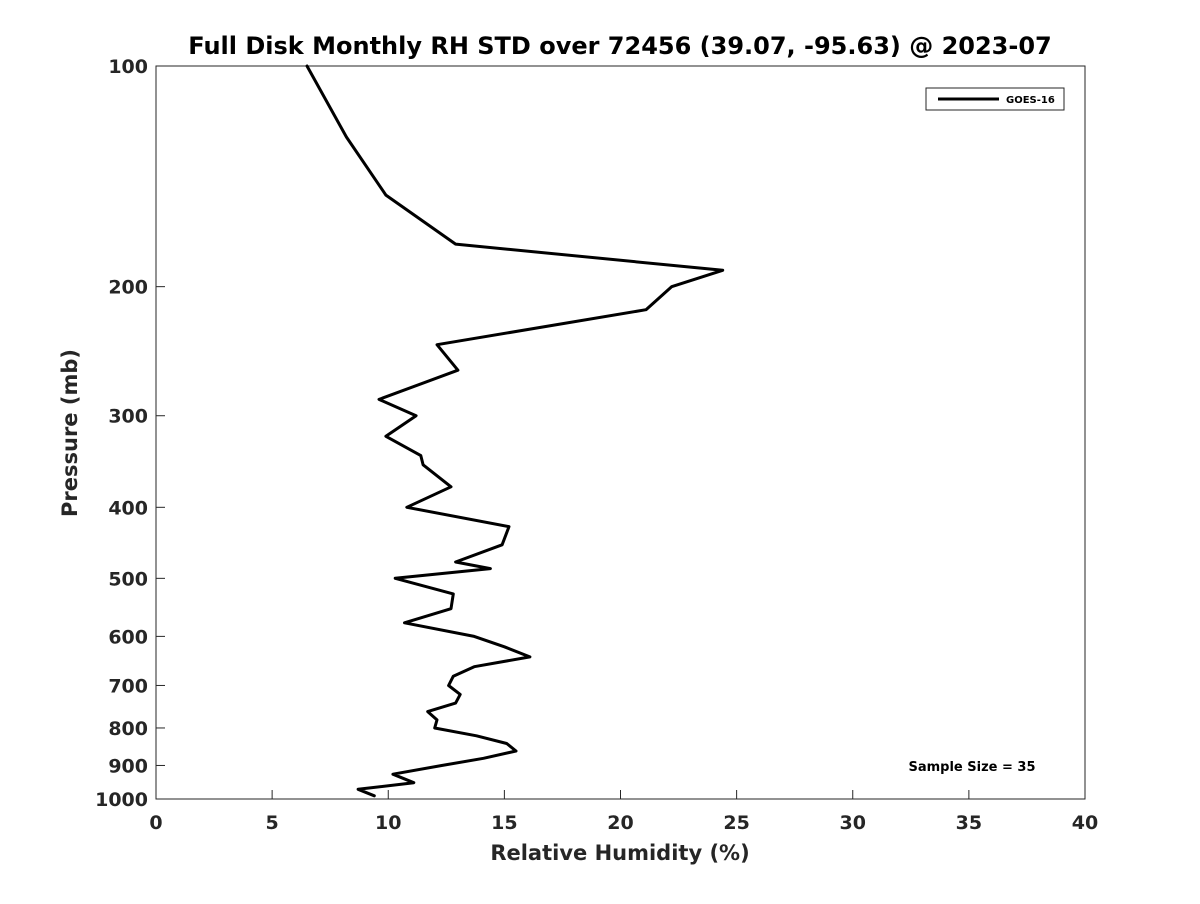  I want to click on x-tick-label: 40, so click(1085, 823).